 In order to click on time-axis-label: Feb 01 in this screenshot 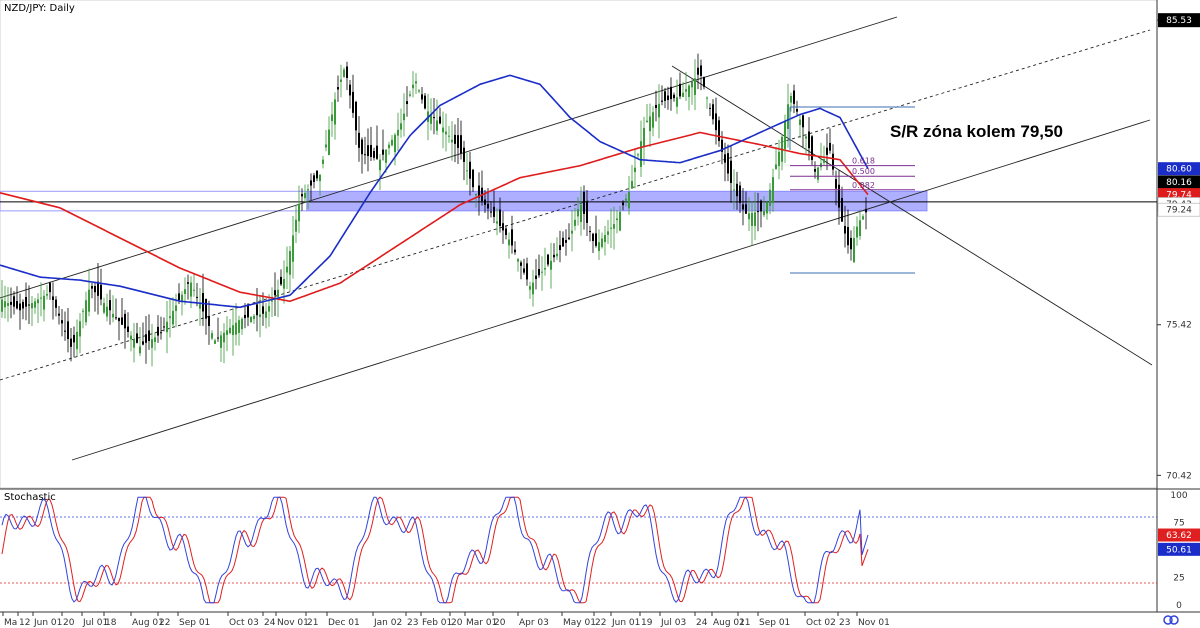, I will do `click(437, 623)`.